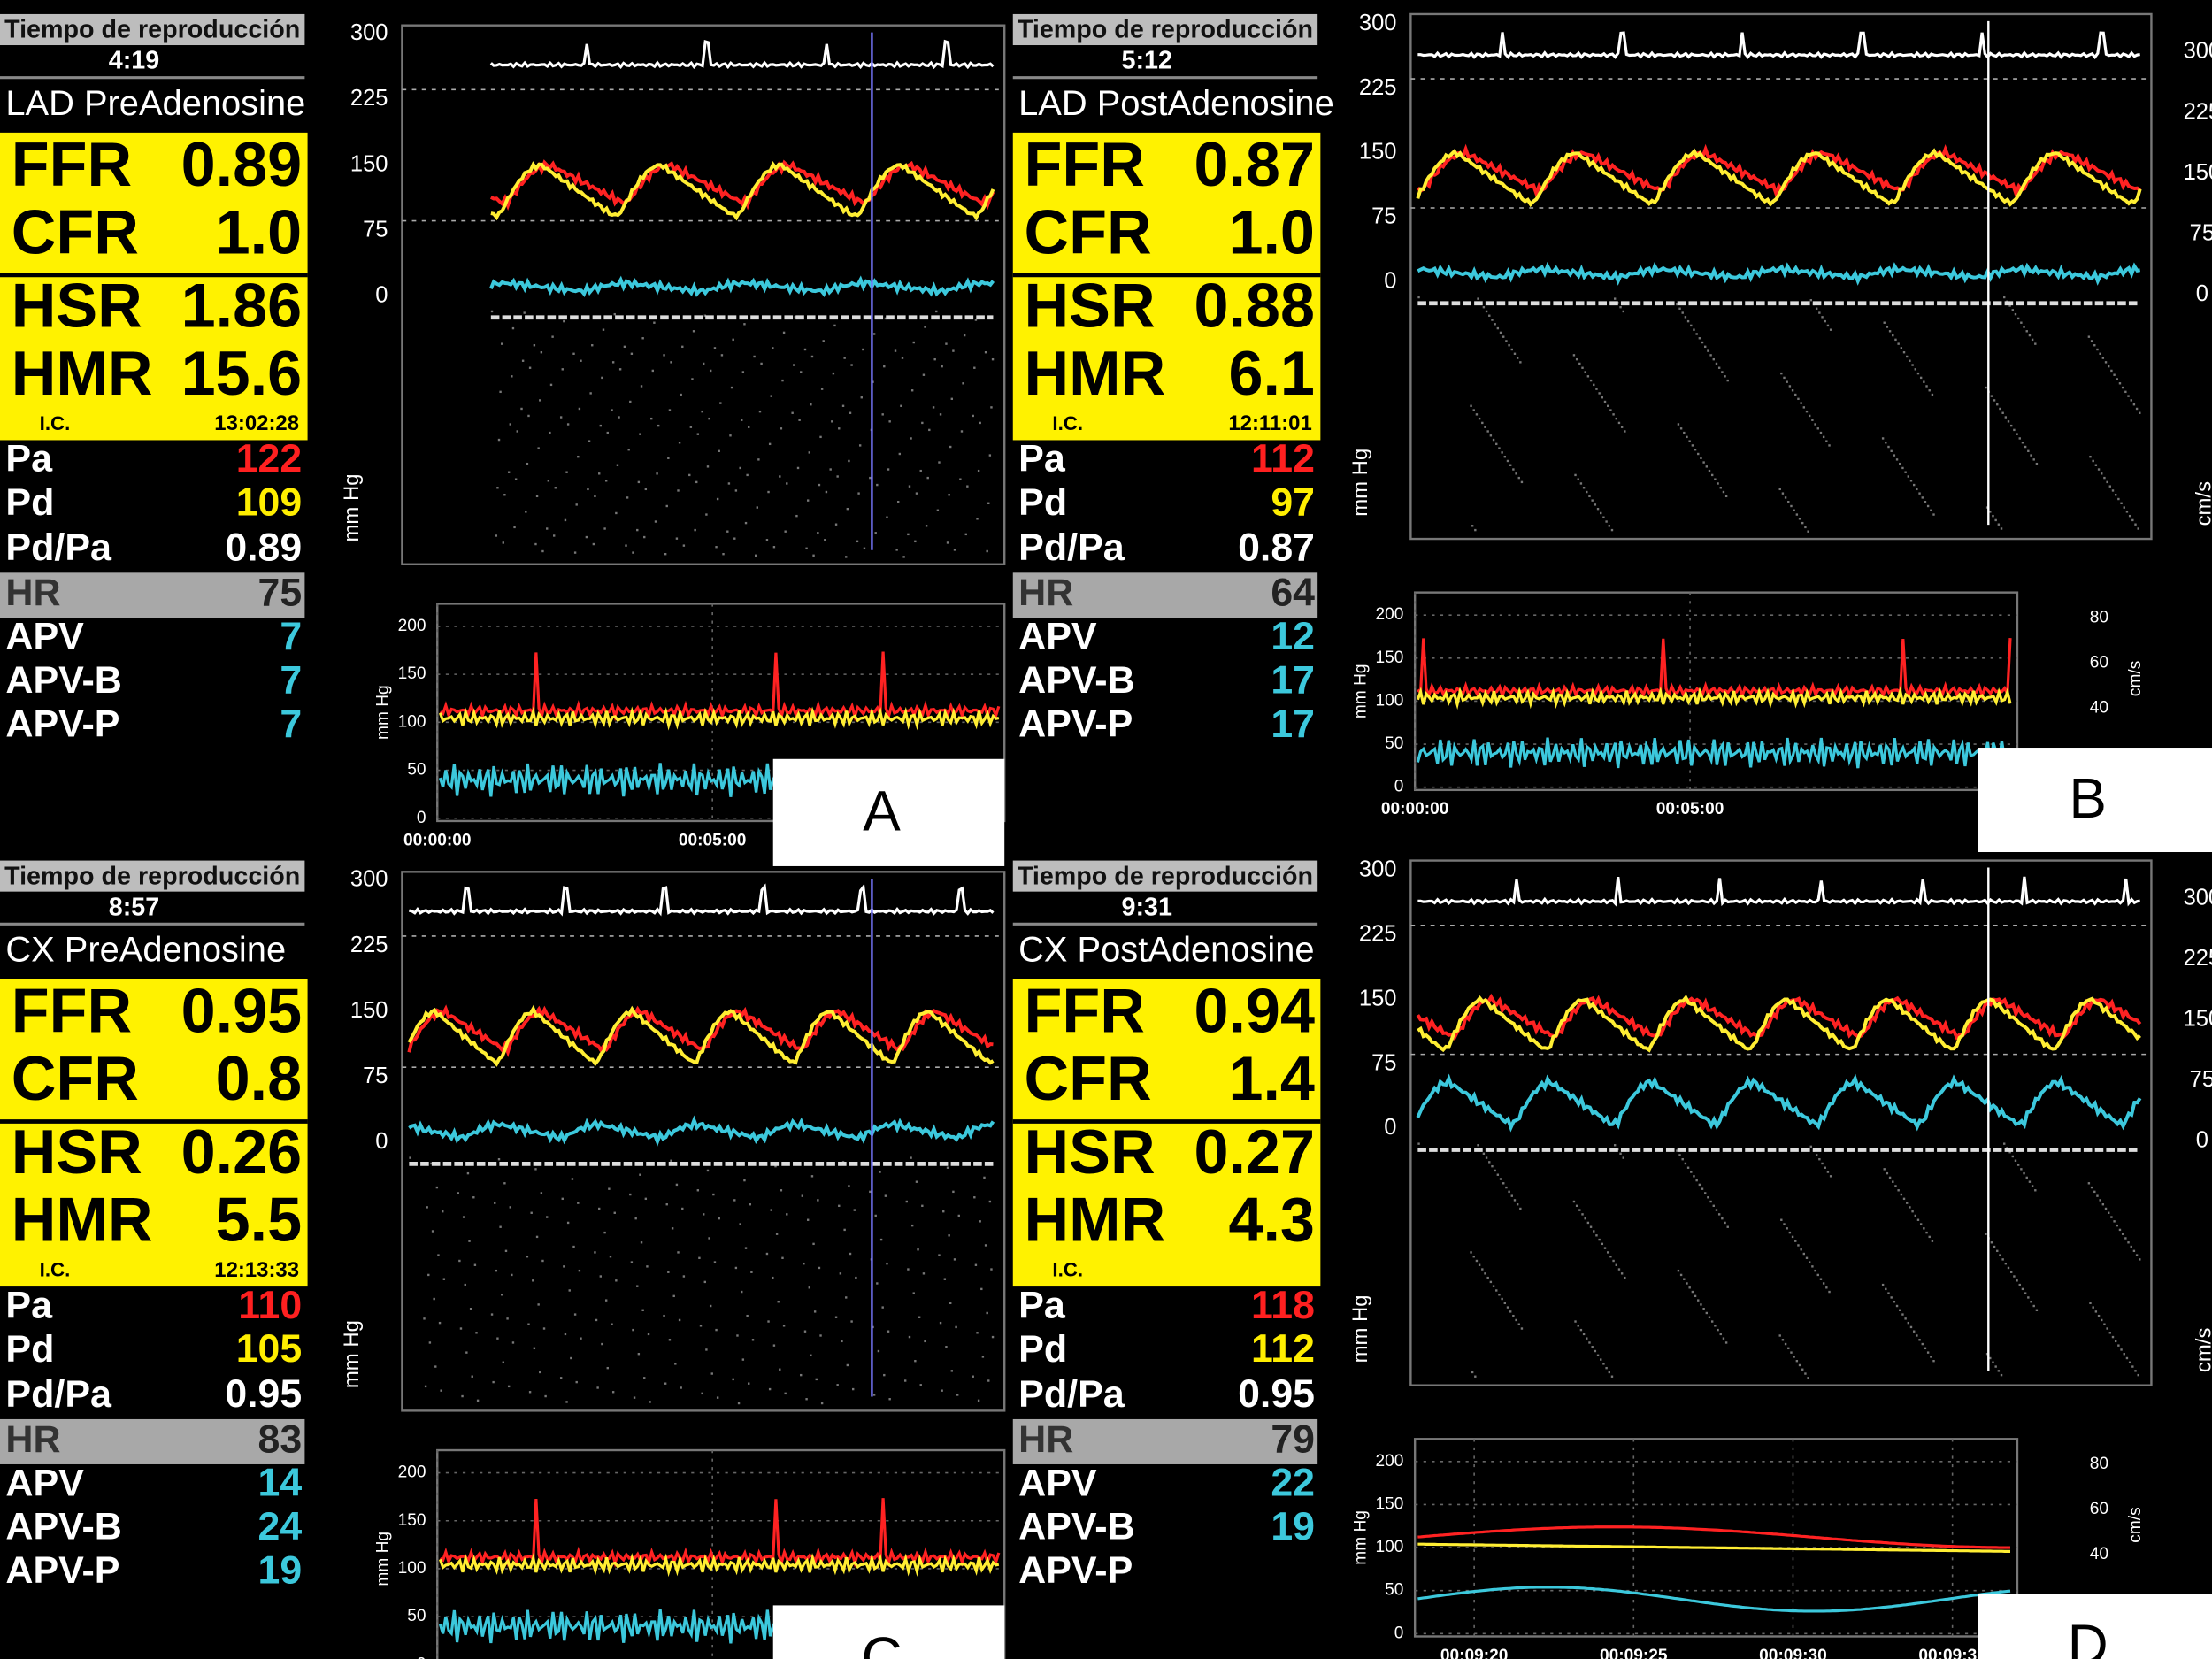 This screenshot has height=1659, width=2212. What do you see at coordinates (742, 191) in the screenshot?
I see `distal-pressure-trace` at bounding box center [742, 191].